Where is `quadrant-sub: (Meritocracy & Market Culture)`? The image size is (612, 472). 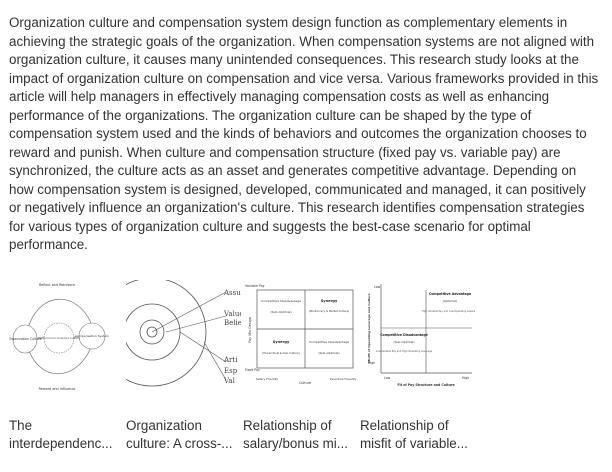 quadrant-sub: (Meritocracy & Market Culture) is located at coordinates (329, 311).